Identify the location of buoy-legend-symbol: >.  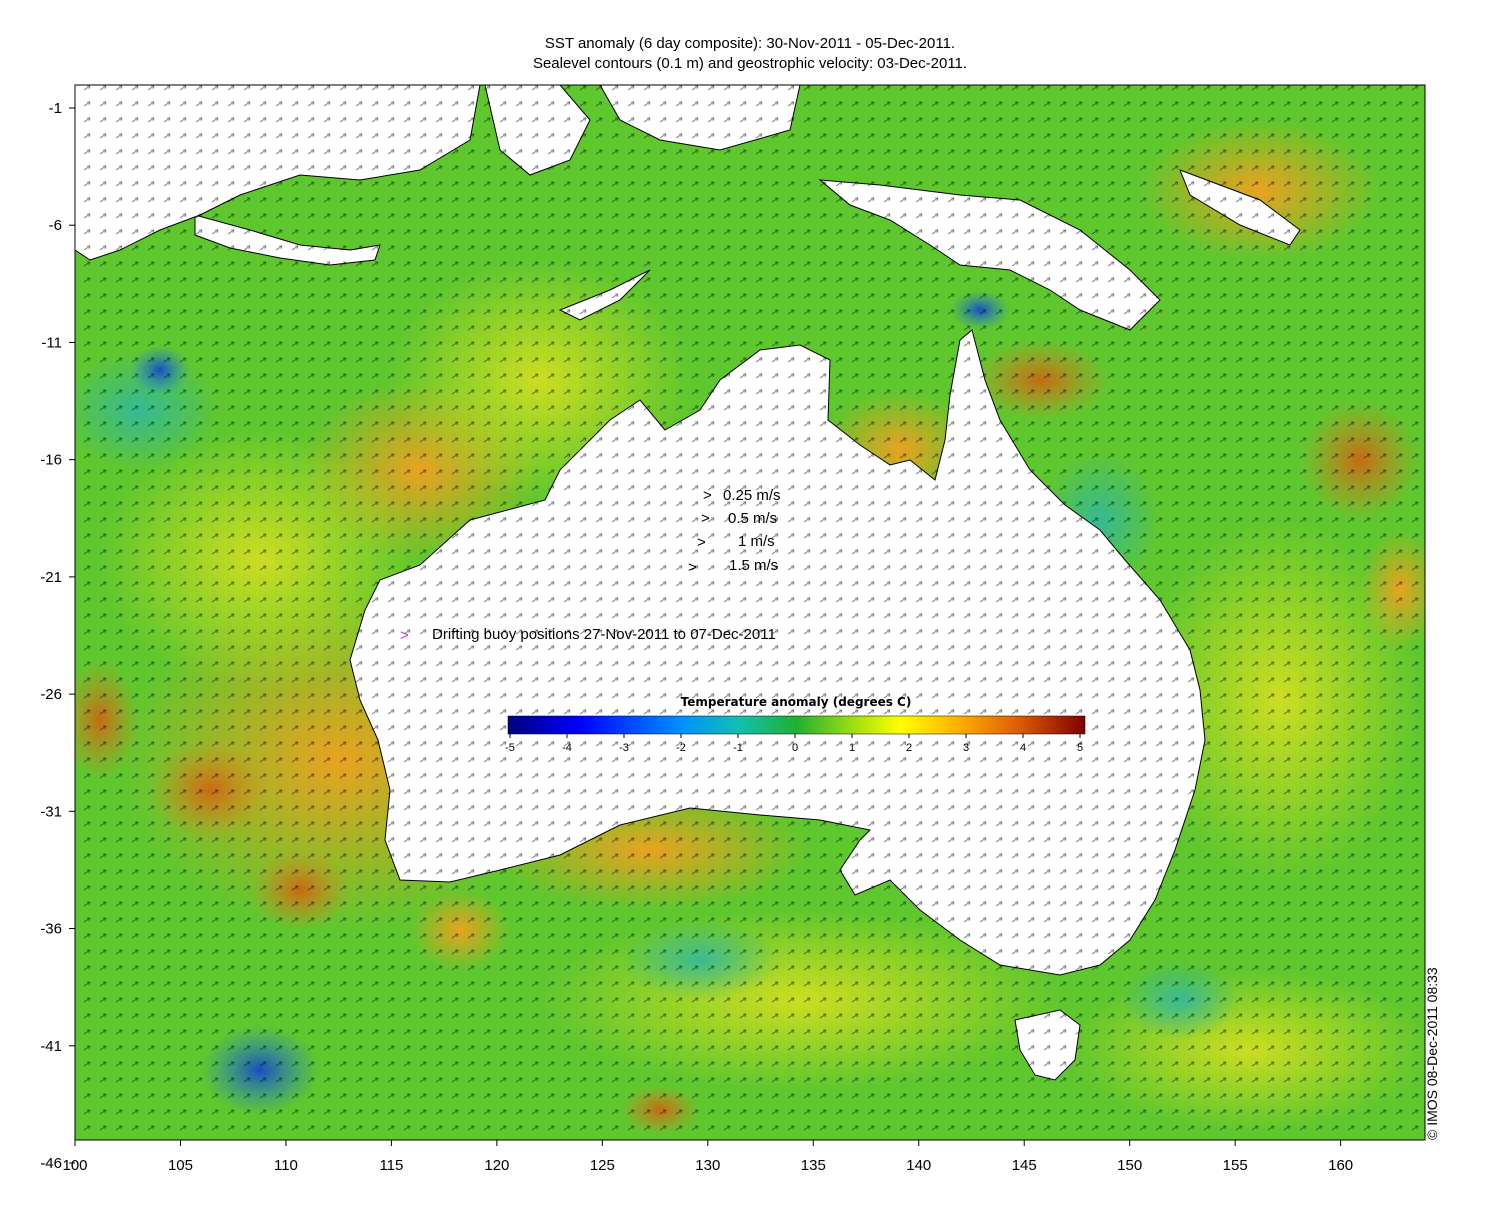
(404, 635).